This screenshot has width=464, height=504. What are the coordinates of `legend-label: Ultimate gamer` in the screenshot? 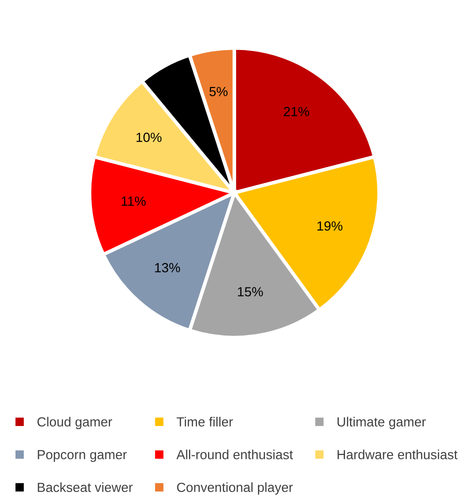 It's located at (382, 423).